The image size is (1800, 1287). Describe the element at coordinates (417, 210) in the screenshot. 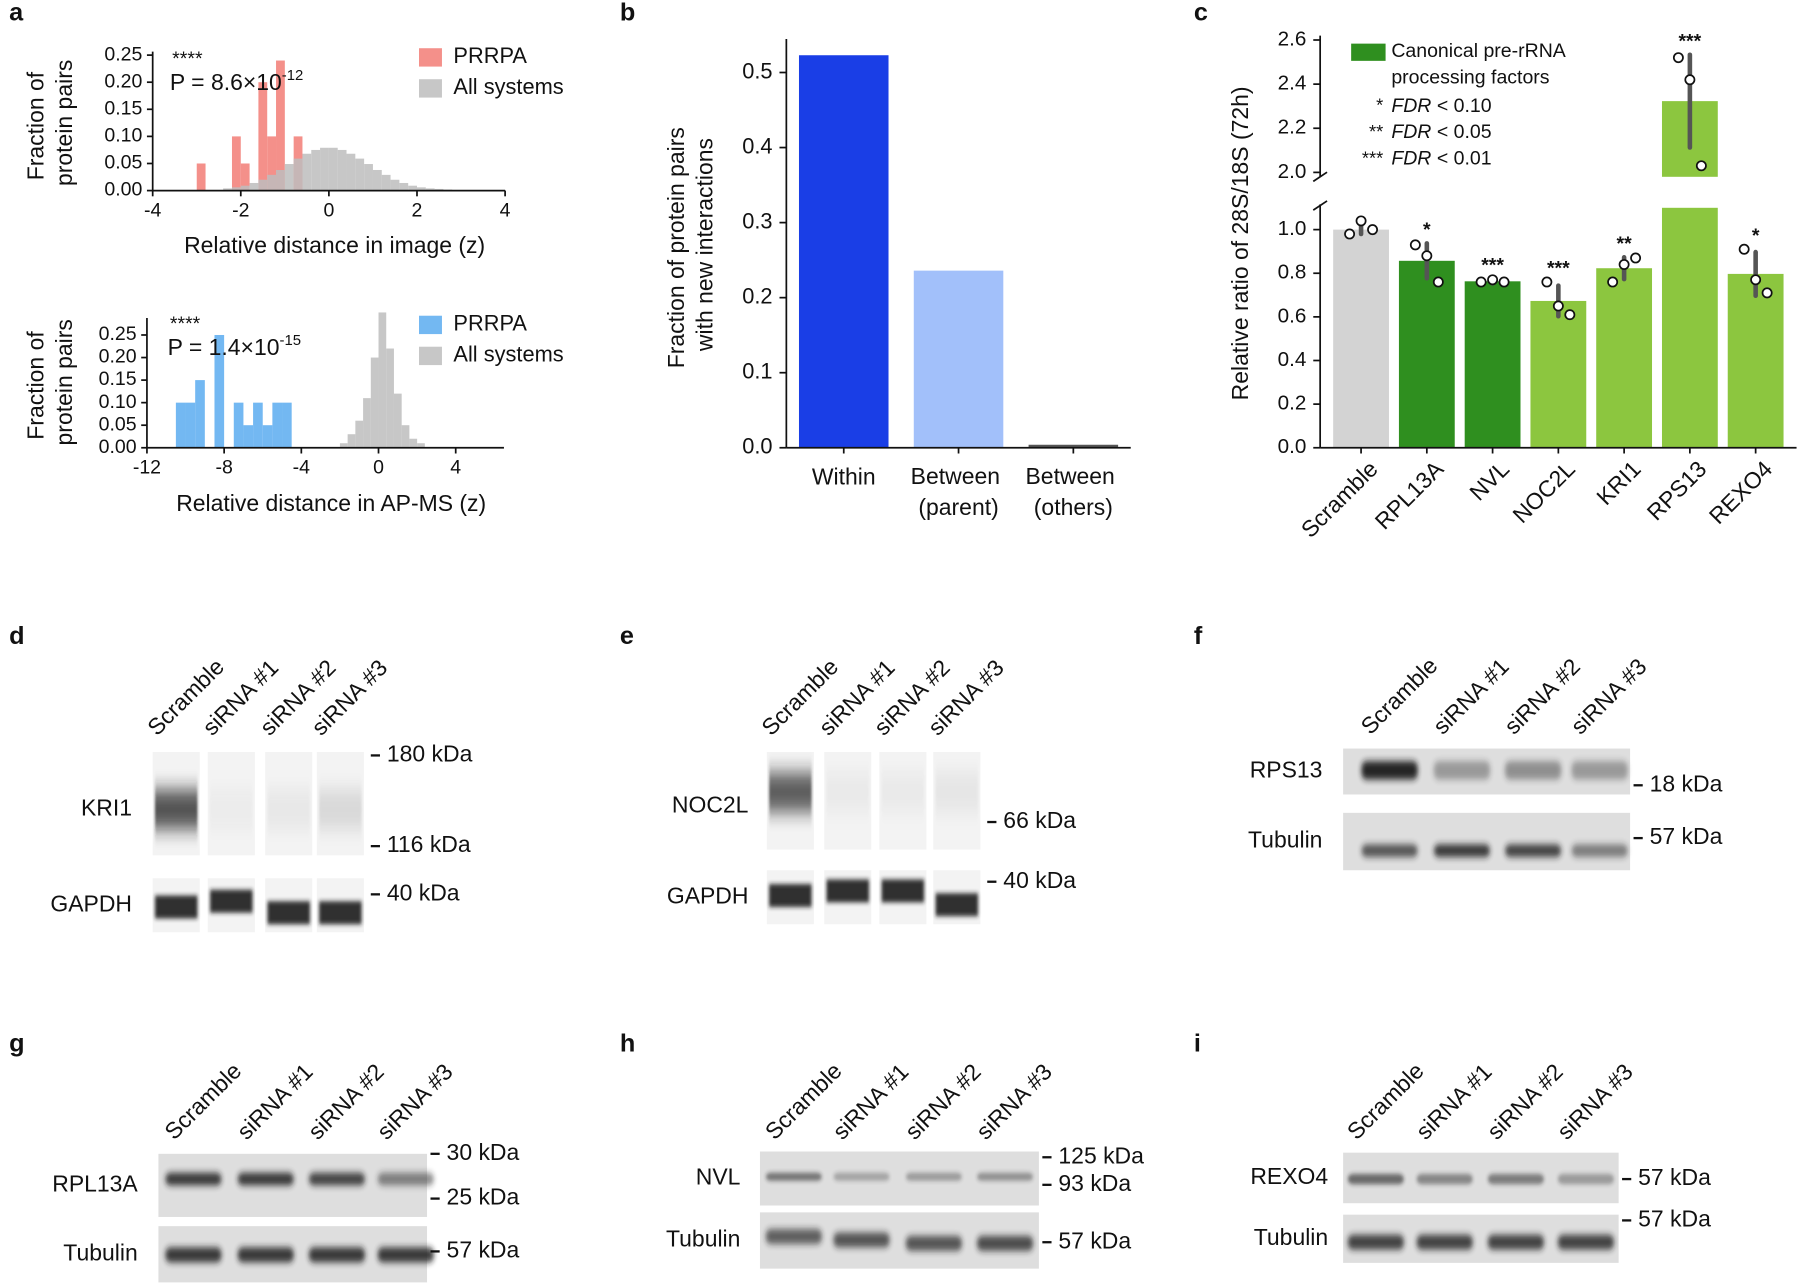

I see `x-tick-label: 2` at that location.